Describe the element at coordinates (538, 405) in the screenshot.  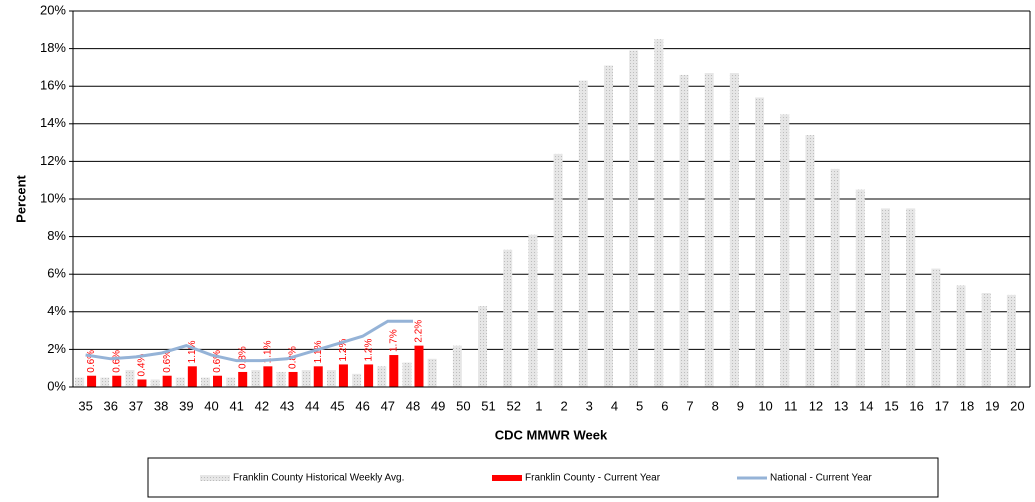
I see `x-tick-label: 1` at that location.